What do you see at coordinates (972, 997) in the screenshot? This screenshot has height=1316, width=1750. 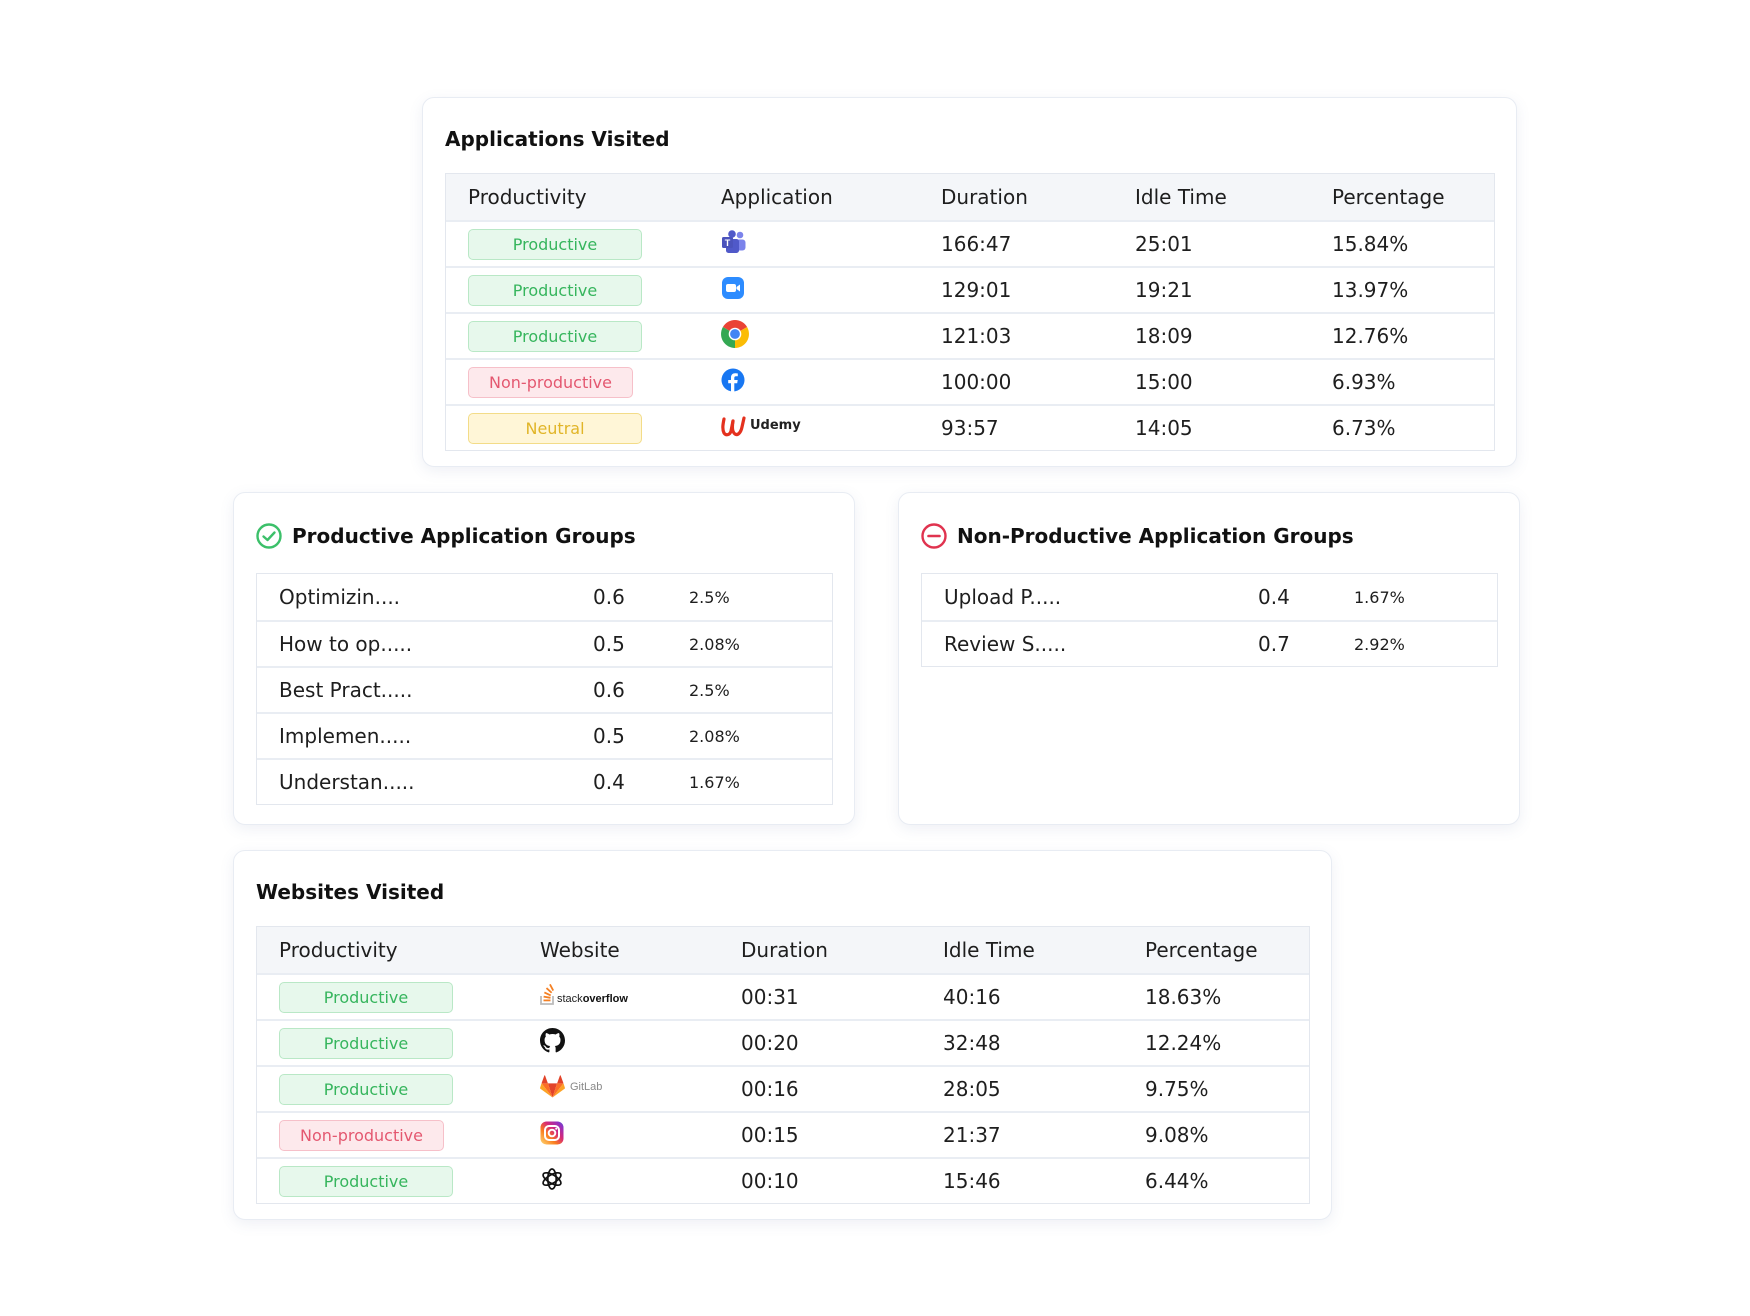 I see `idle-time-cell: 40:16` at bounding box center [972, 997].